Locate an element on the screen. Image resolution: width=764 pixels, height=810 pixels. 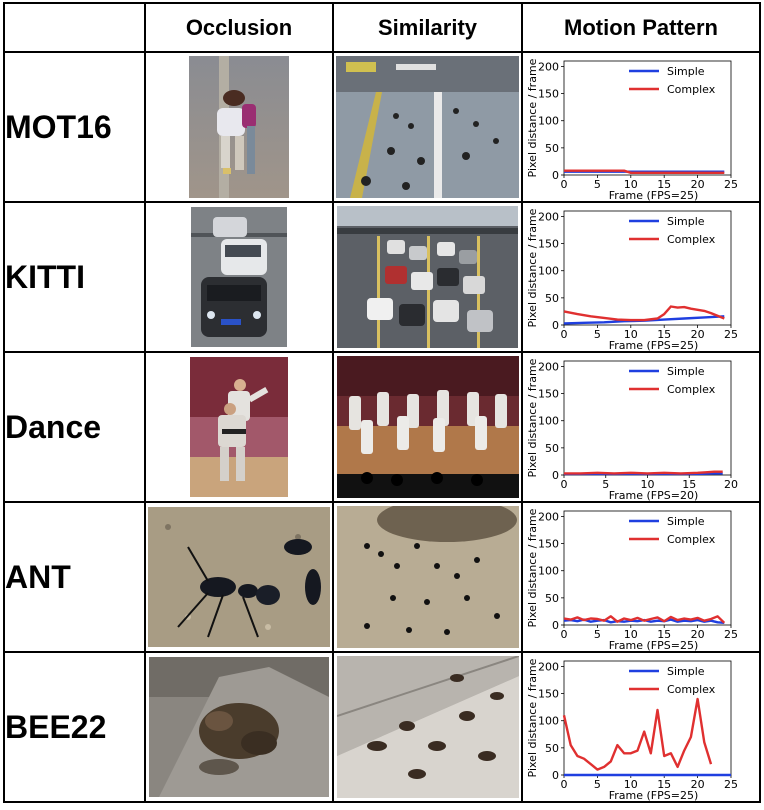
row-label-kitti: KITTI is located at coordinates (74, 277).